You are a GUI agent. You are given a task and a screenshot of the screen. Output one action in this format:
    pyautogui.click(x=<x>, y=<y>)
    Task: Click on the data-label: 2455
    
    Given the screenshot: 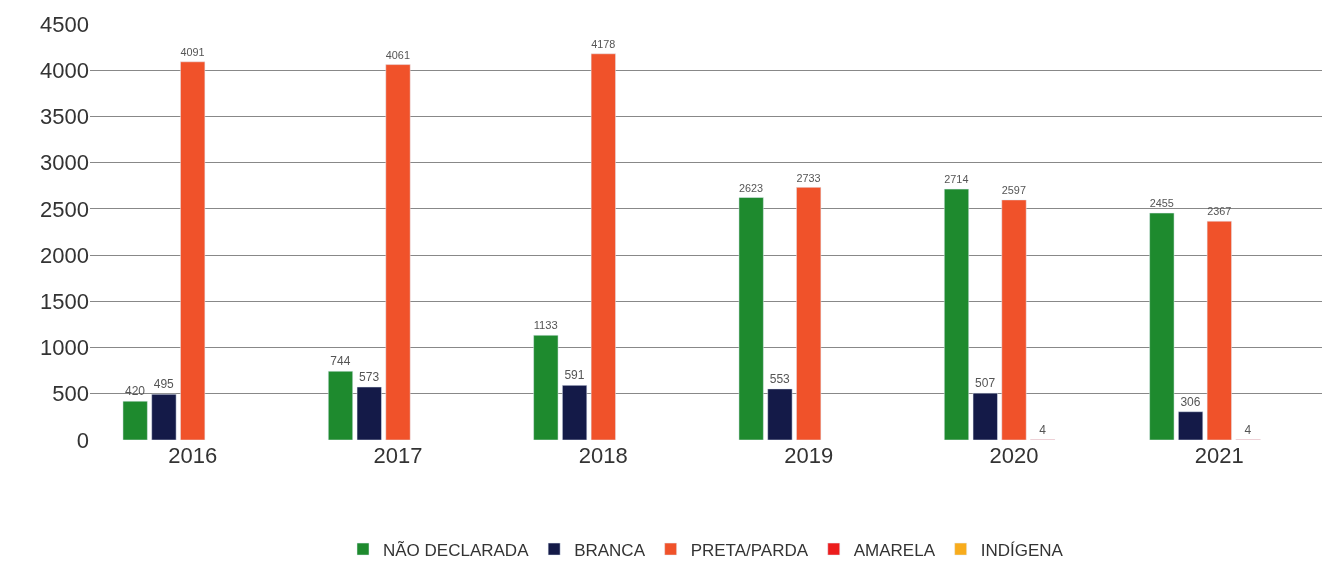 What is the action you would take?
    pyautogui.click(x=1161, y=203)
    